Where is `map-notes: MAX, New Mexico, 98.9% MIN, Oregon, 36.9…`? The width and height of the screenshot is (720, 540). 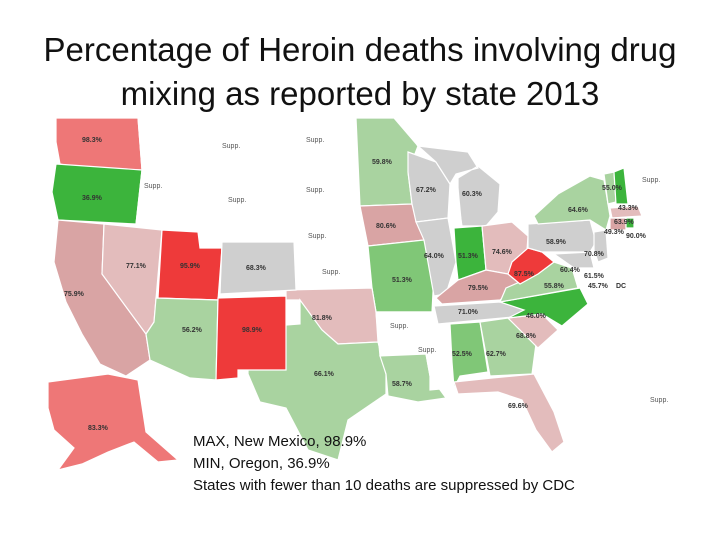 map-notes: MAX, New Mexico, 98.9% MIN, Oregon, 36.9… is located at coordinates (438, 464).